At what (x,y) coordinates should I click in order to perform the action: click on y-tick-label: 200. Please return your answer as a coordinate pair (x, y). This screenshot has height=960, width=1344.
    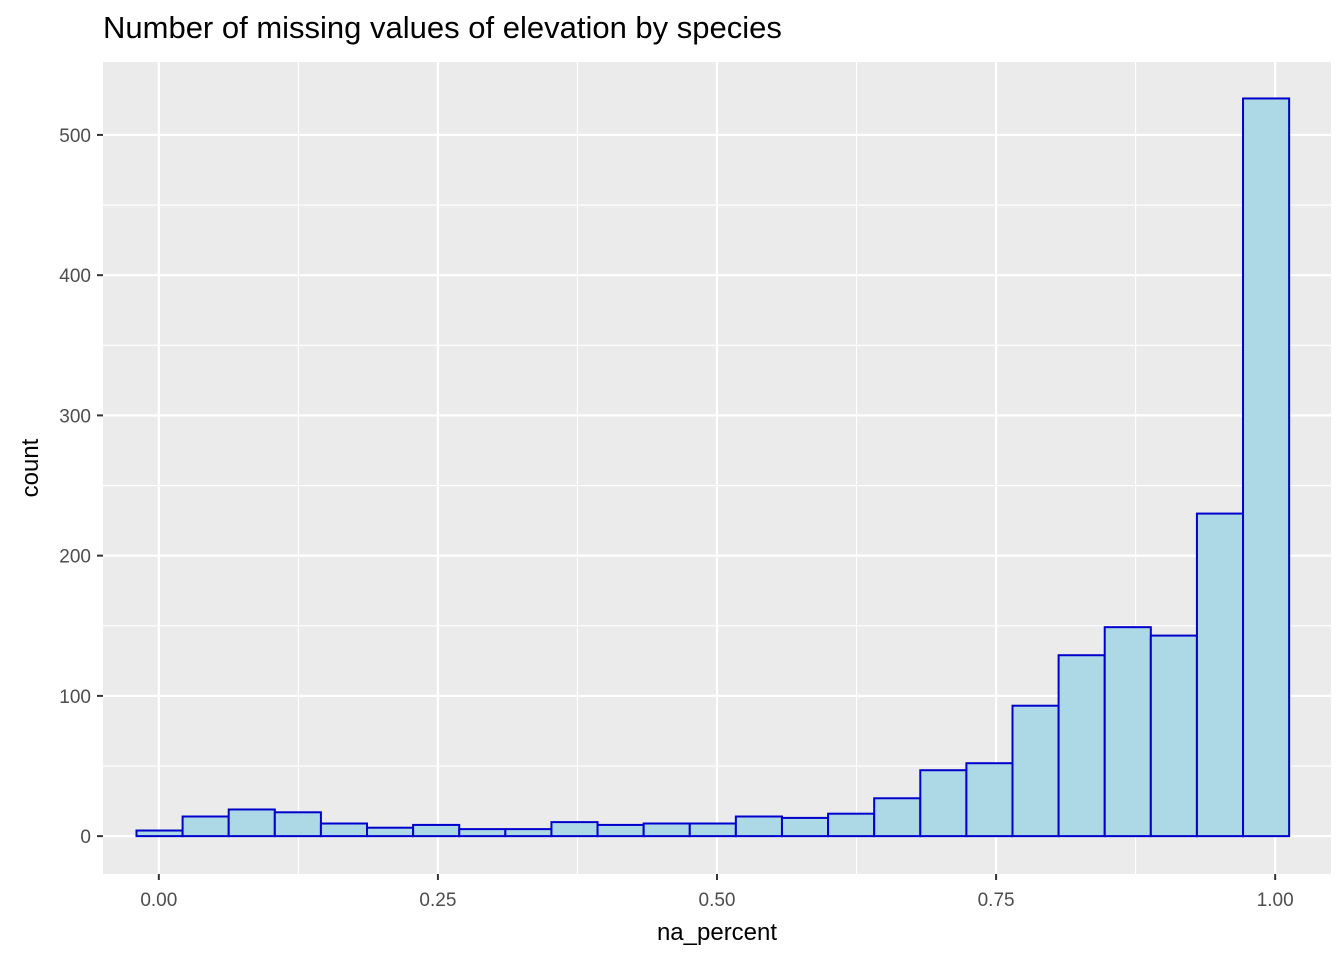
    Looking at the image, I should click on (75, 557).